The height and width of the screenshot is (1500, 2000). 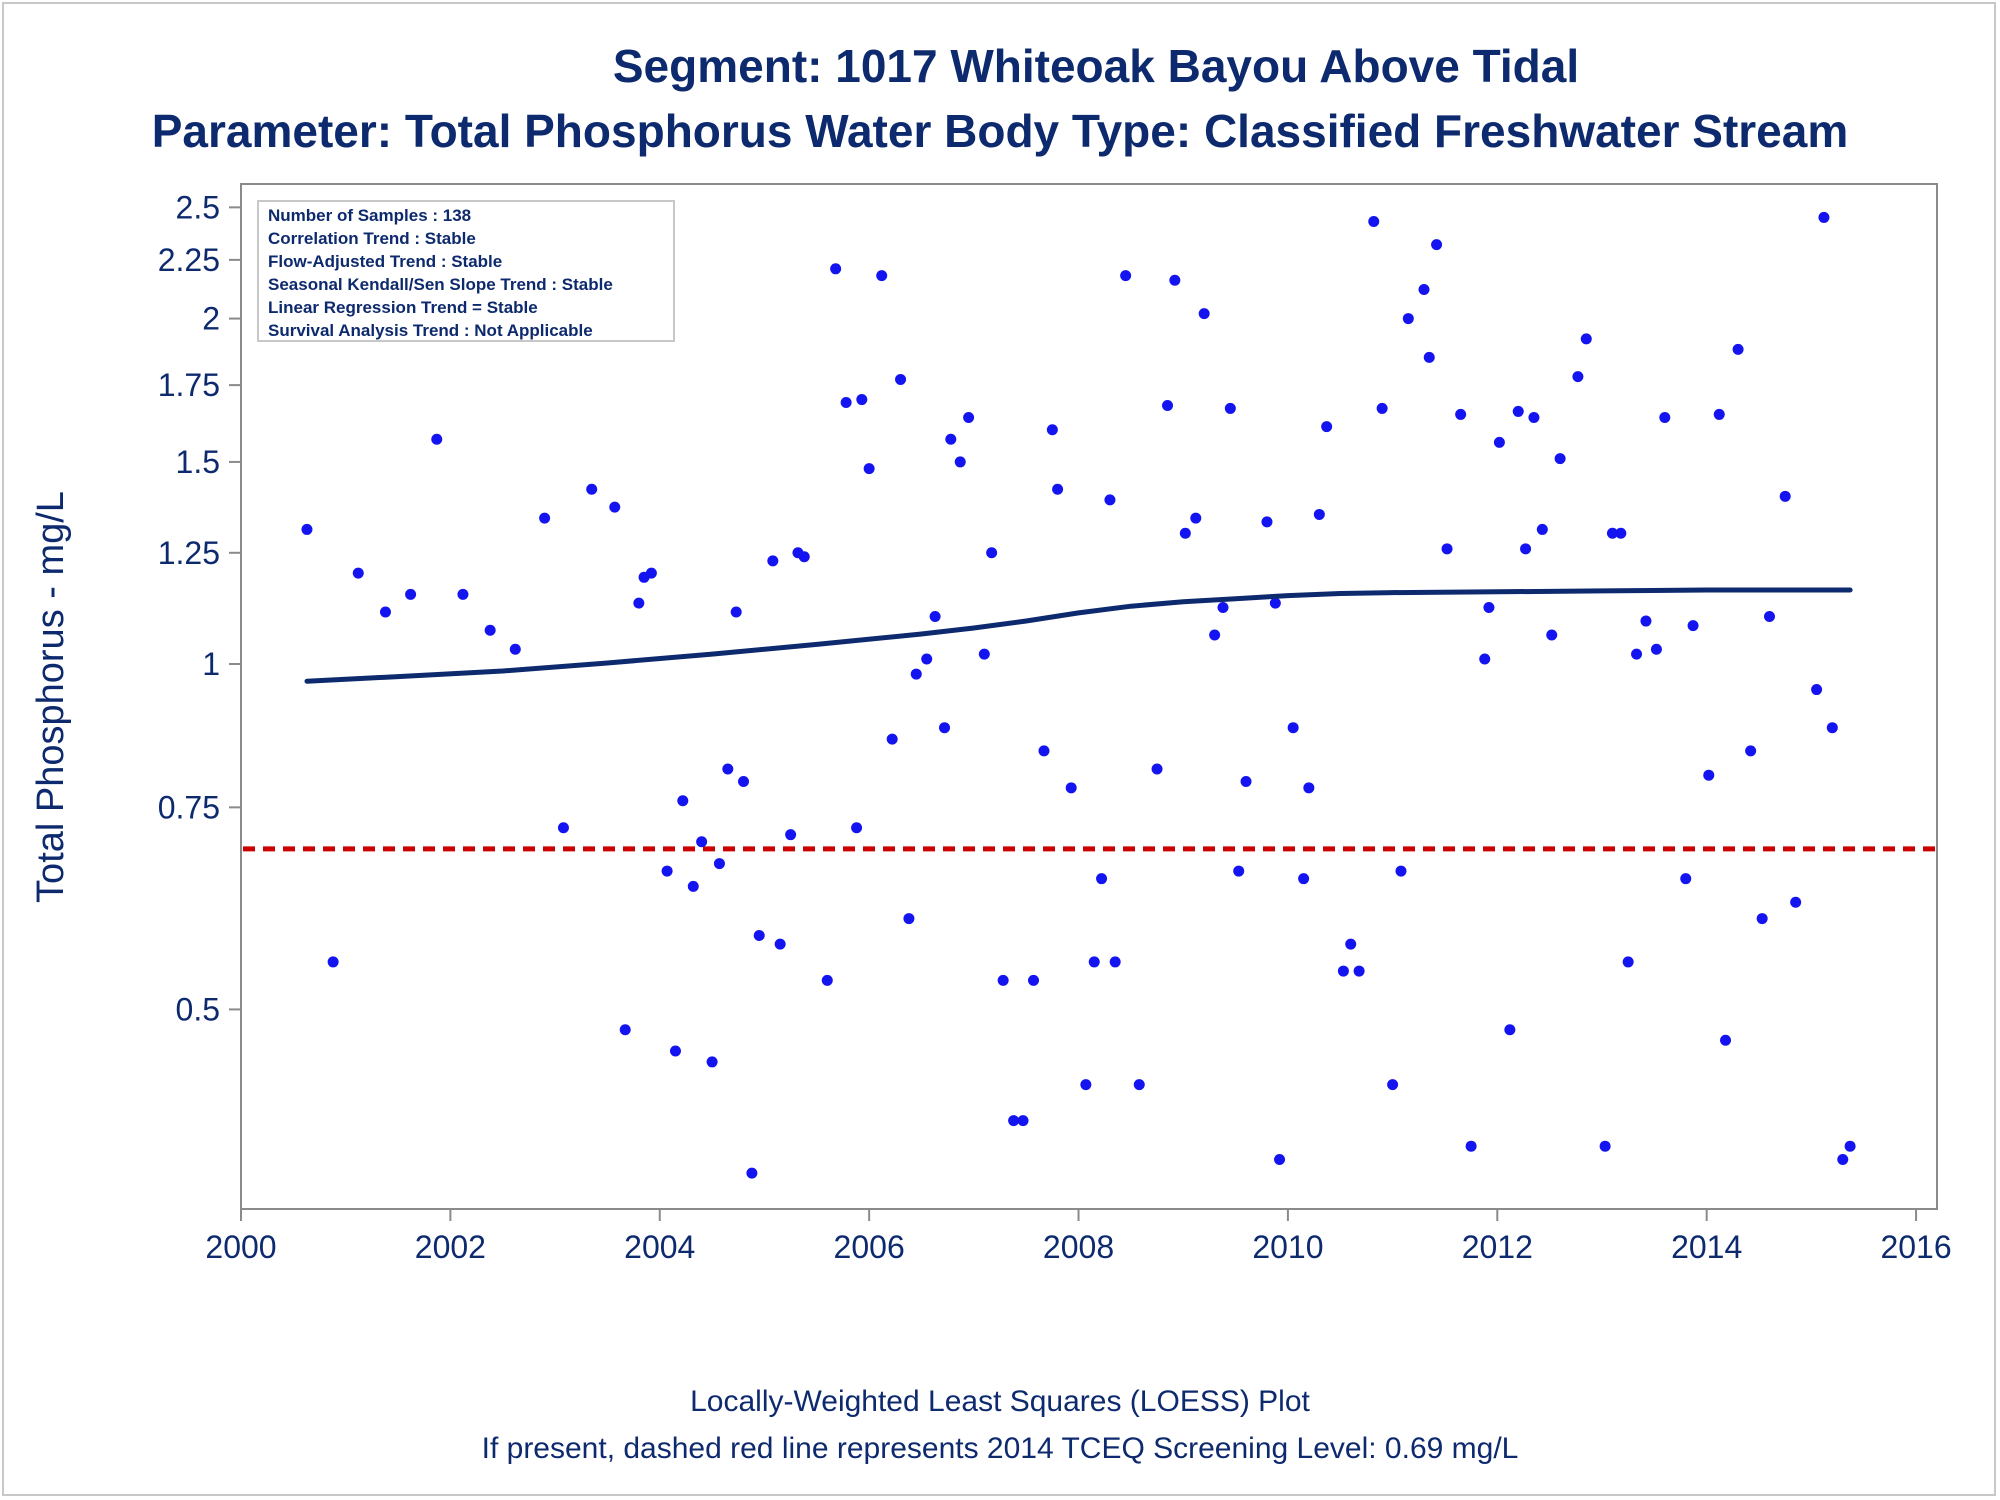 I want to click on x-tick-label: 2006, so click(x=869, y=1247).